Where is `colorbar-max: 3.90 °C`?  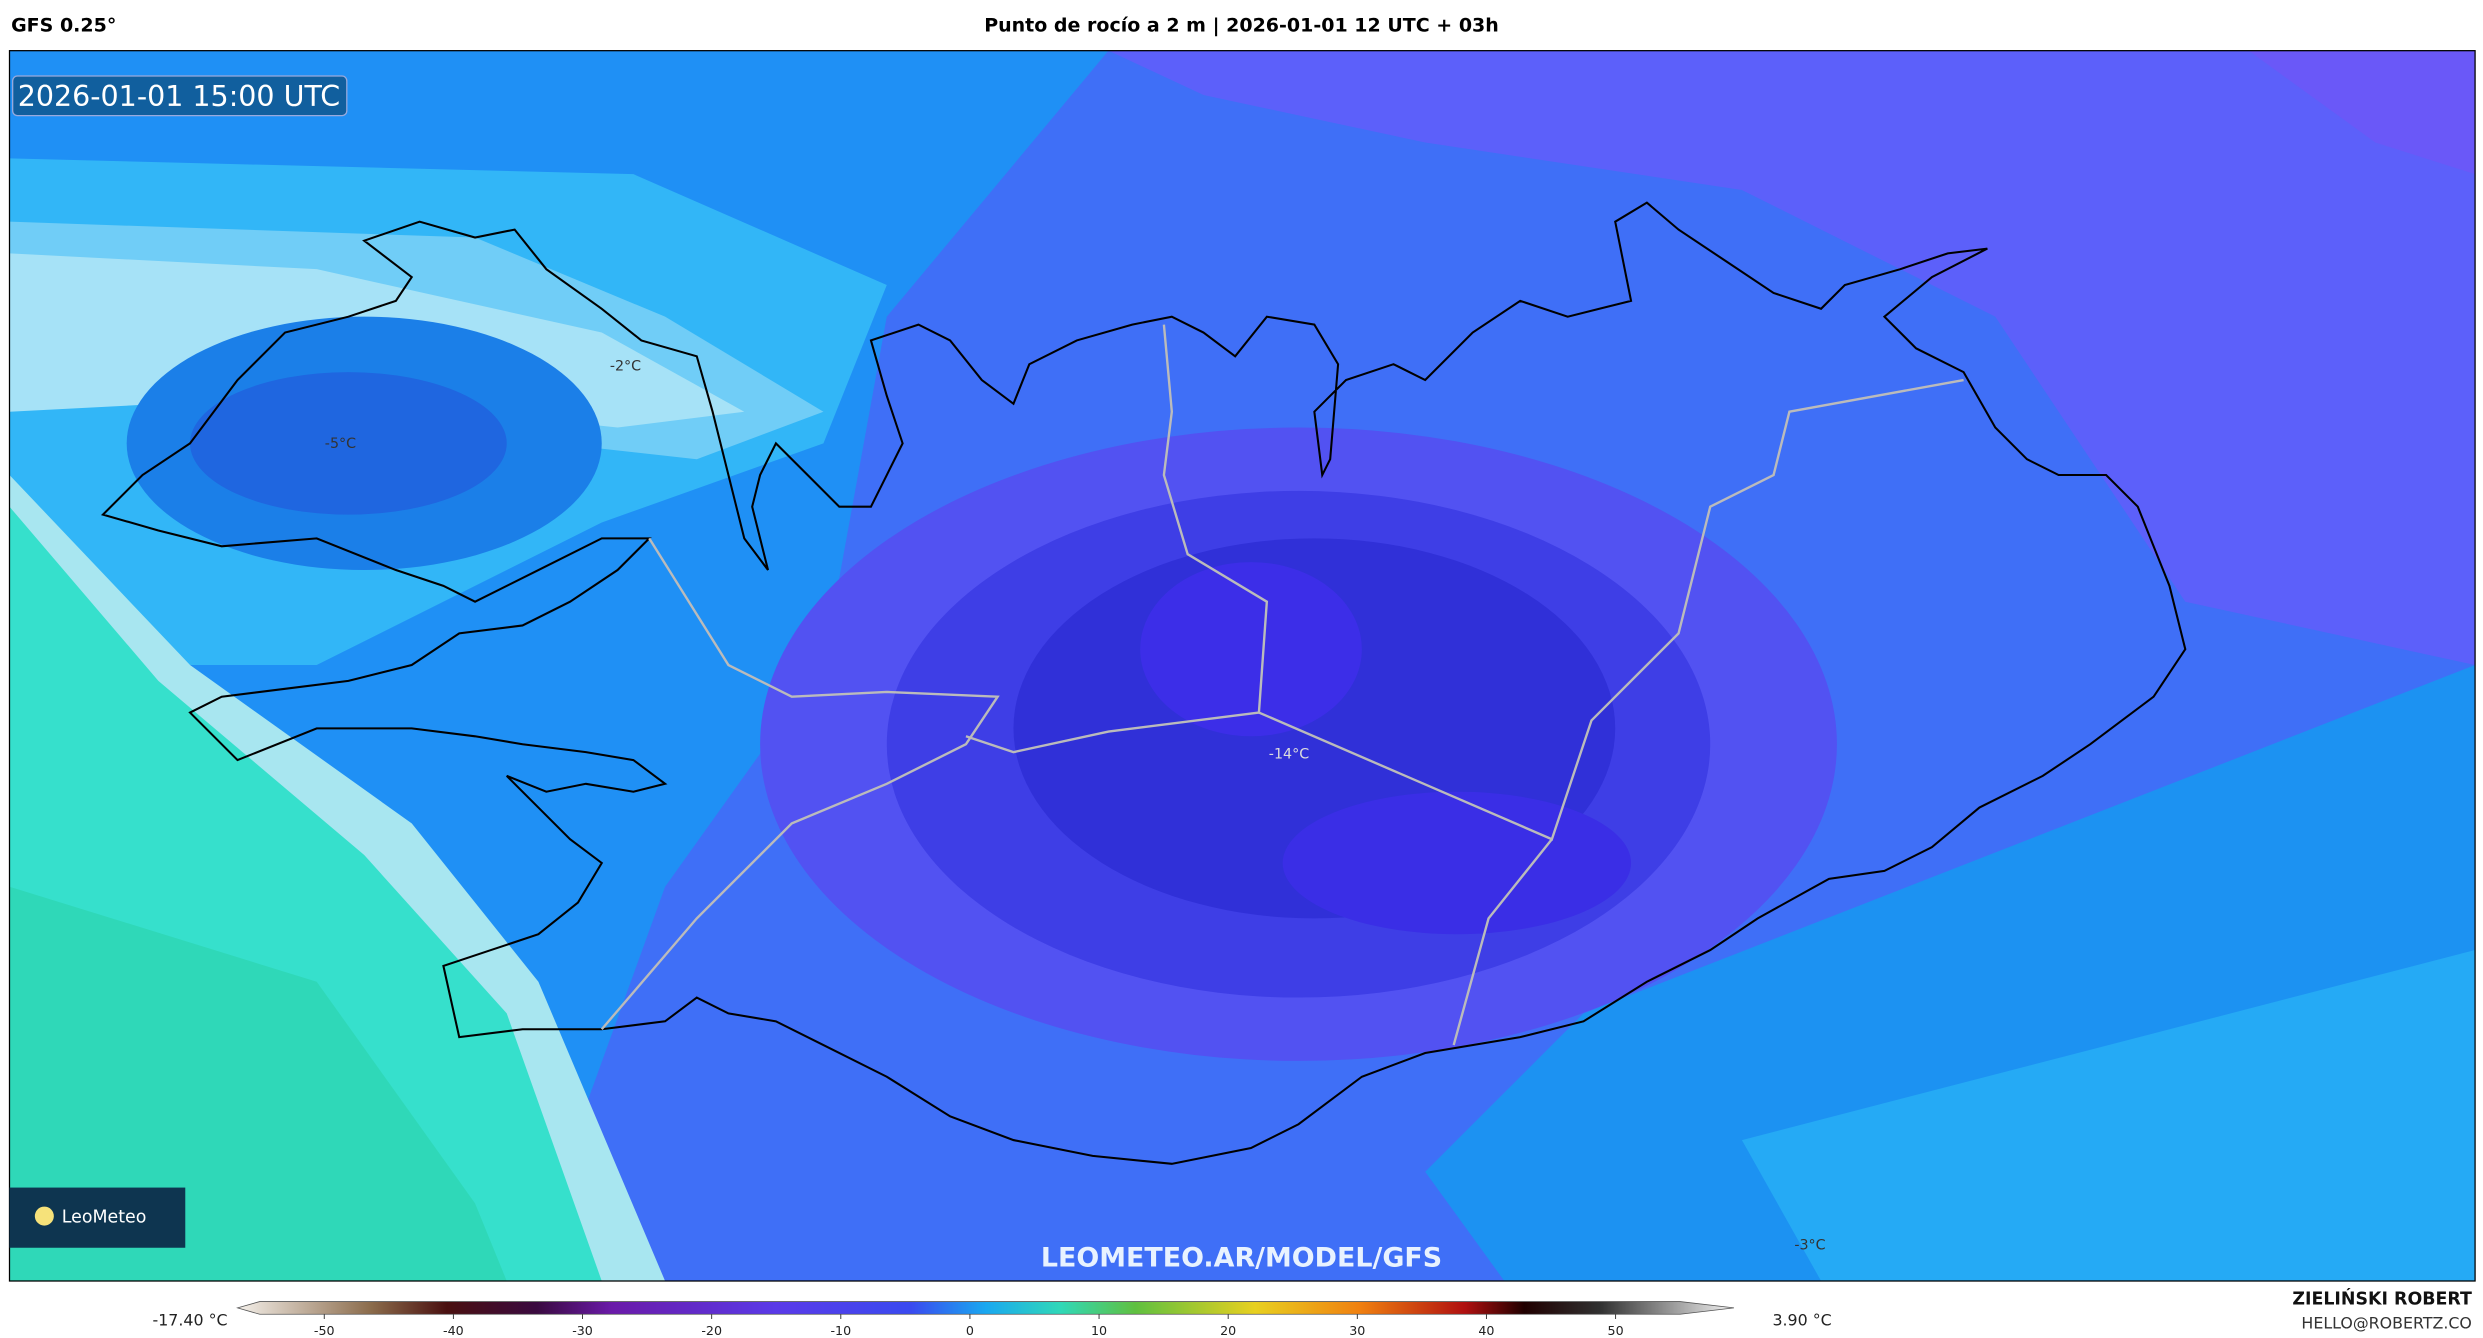 colorbar-max: 3.90 °C is located at coordinates (1801, 1319).